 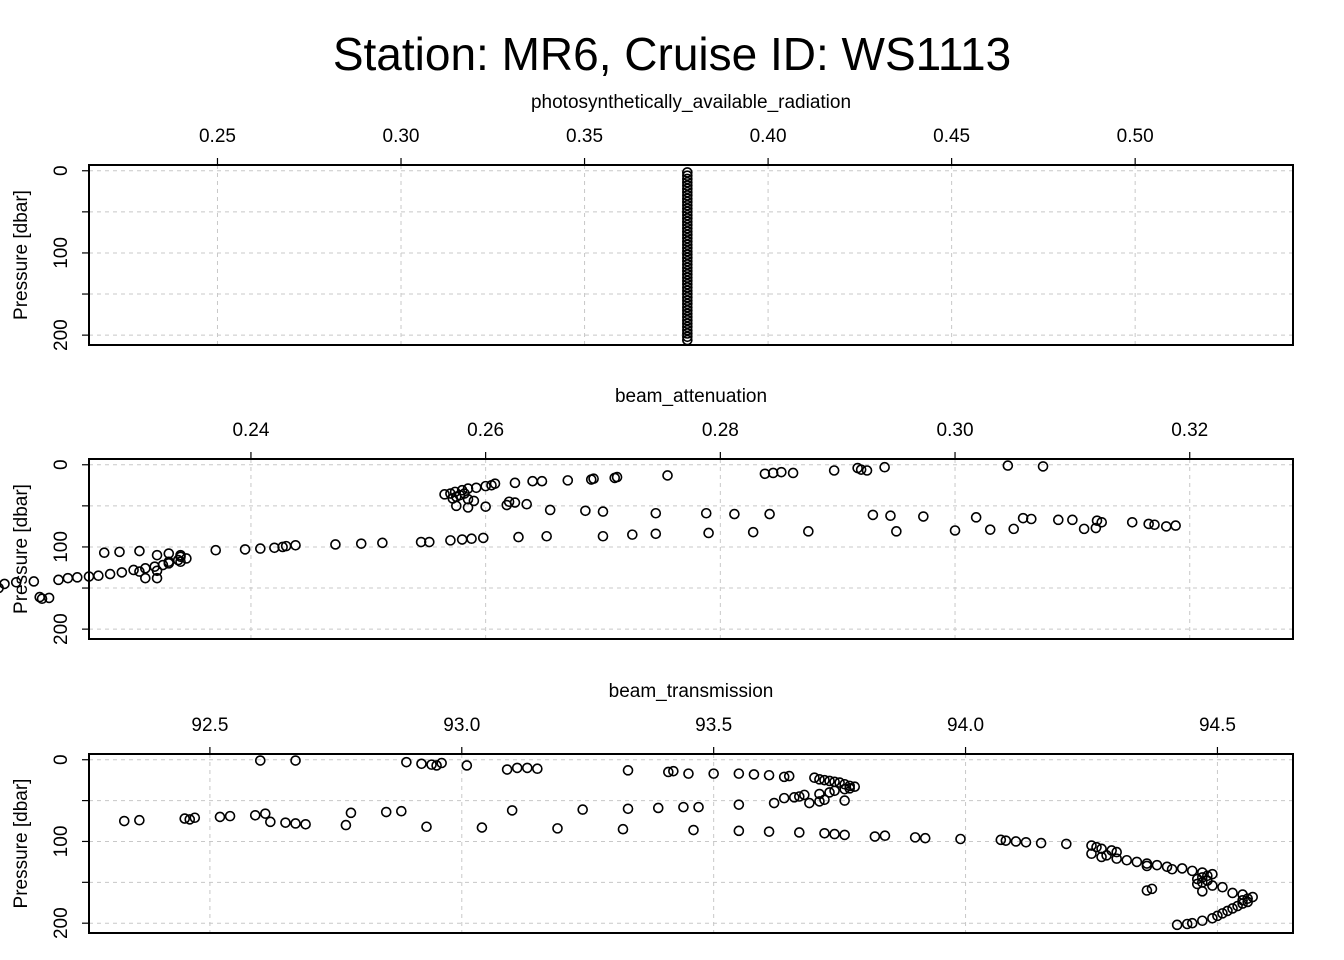 What do you see at coordinates (61, 464) in the screenshot?
I see `y-tick-label: 0` at bounding box center [61, 464].